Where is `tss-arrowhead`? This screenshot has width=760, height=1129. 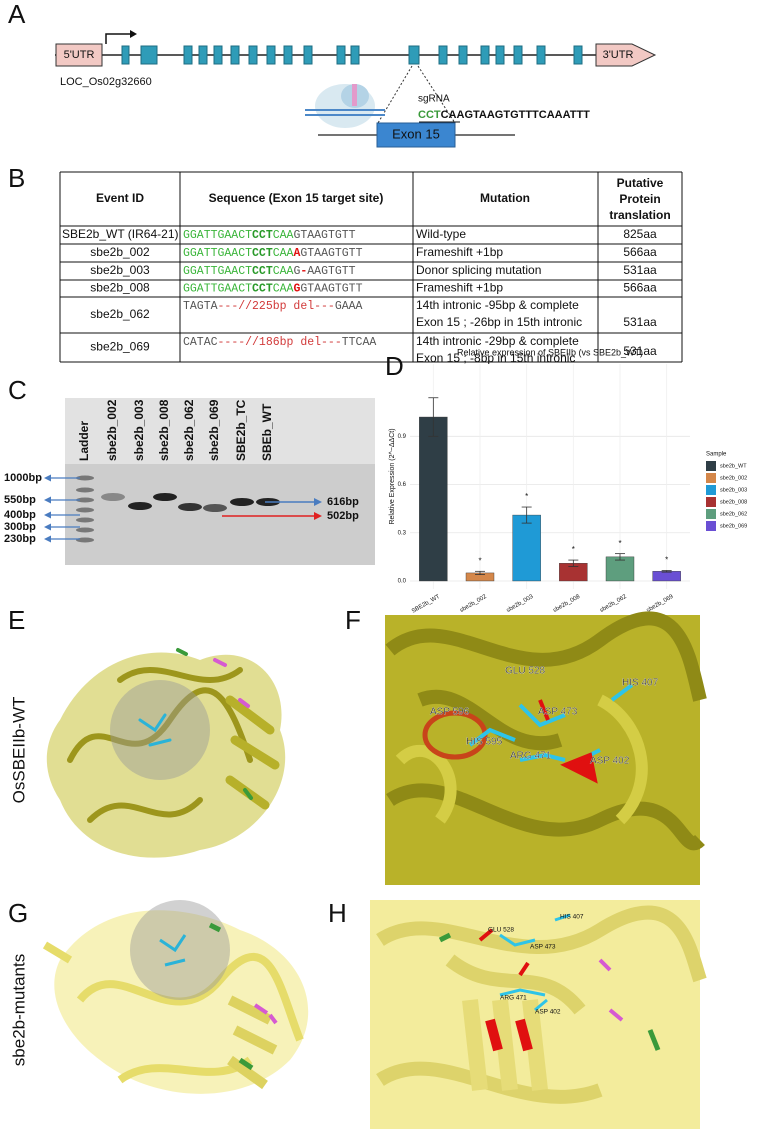
tss-arrowhead is located at coordinates (133, 34).